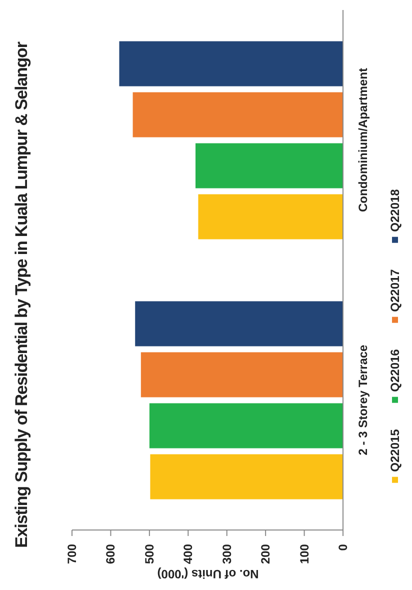 This screenshot has height=590, width=412. Describe the element at coordinates (188, 554) in the screenshot. I see `x-tick-label: 400` at that location.